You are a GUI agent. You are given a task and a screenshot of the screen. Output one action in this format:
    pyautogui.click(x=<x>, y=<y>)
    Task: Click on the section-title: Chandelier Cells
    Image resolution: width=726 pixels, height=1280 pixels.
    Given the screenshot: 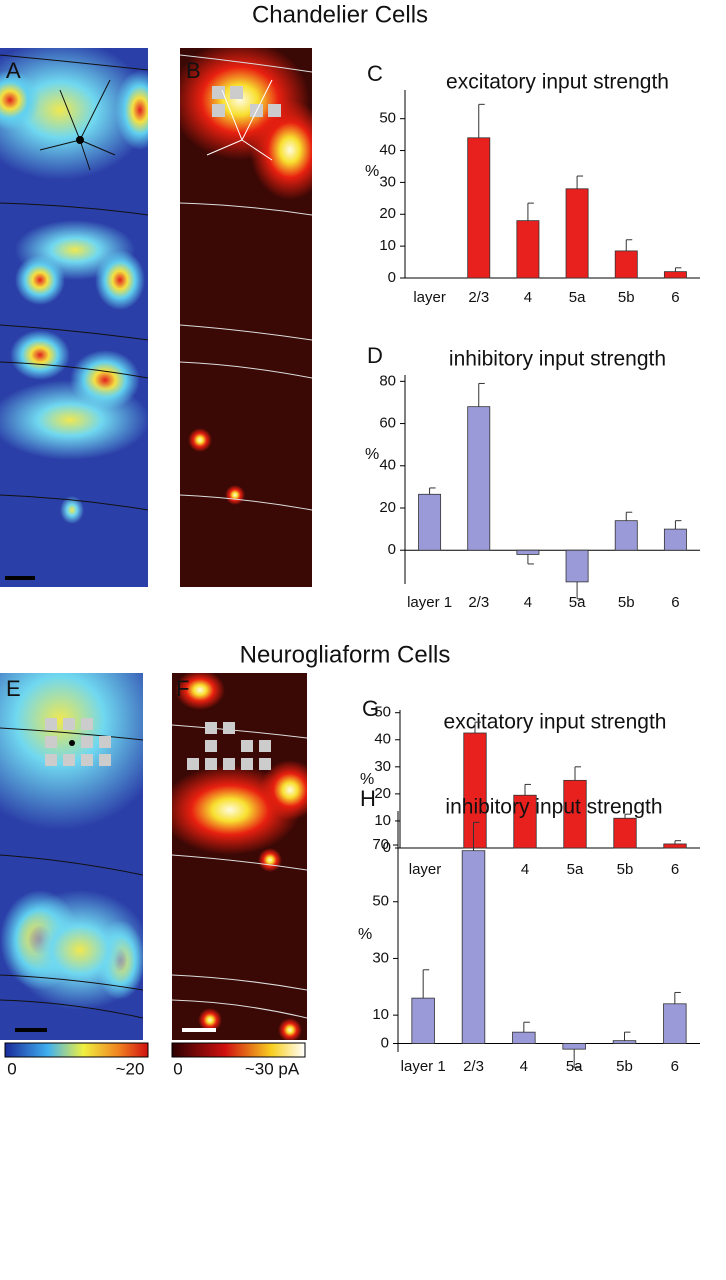 What is the action you would take?
    pyautogui.click(x=340, y=14)
    